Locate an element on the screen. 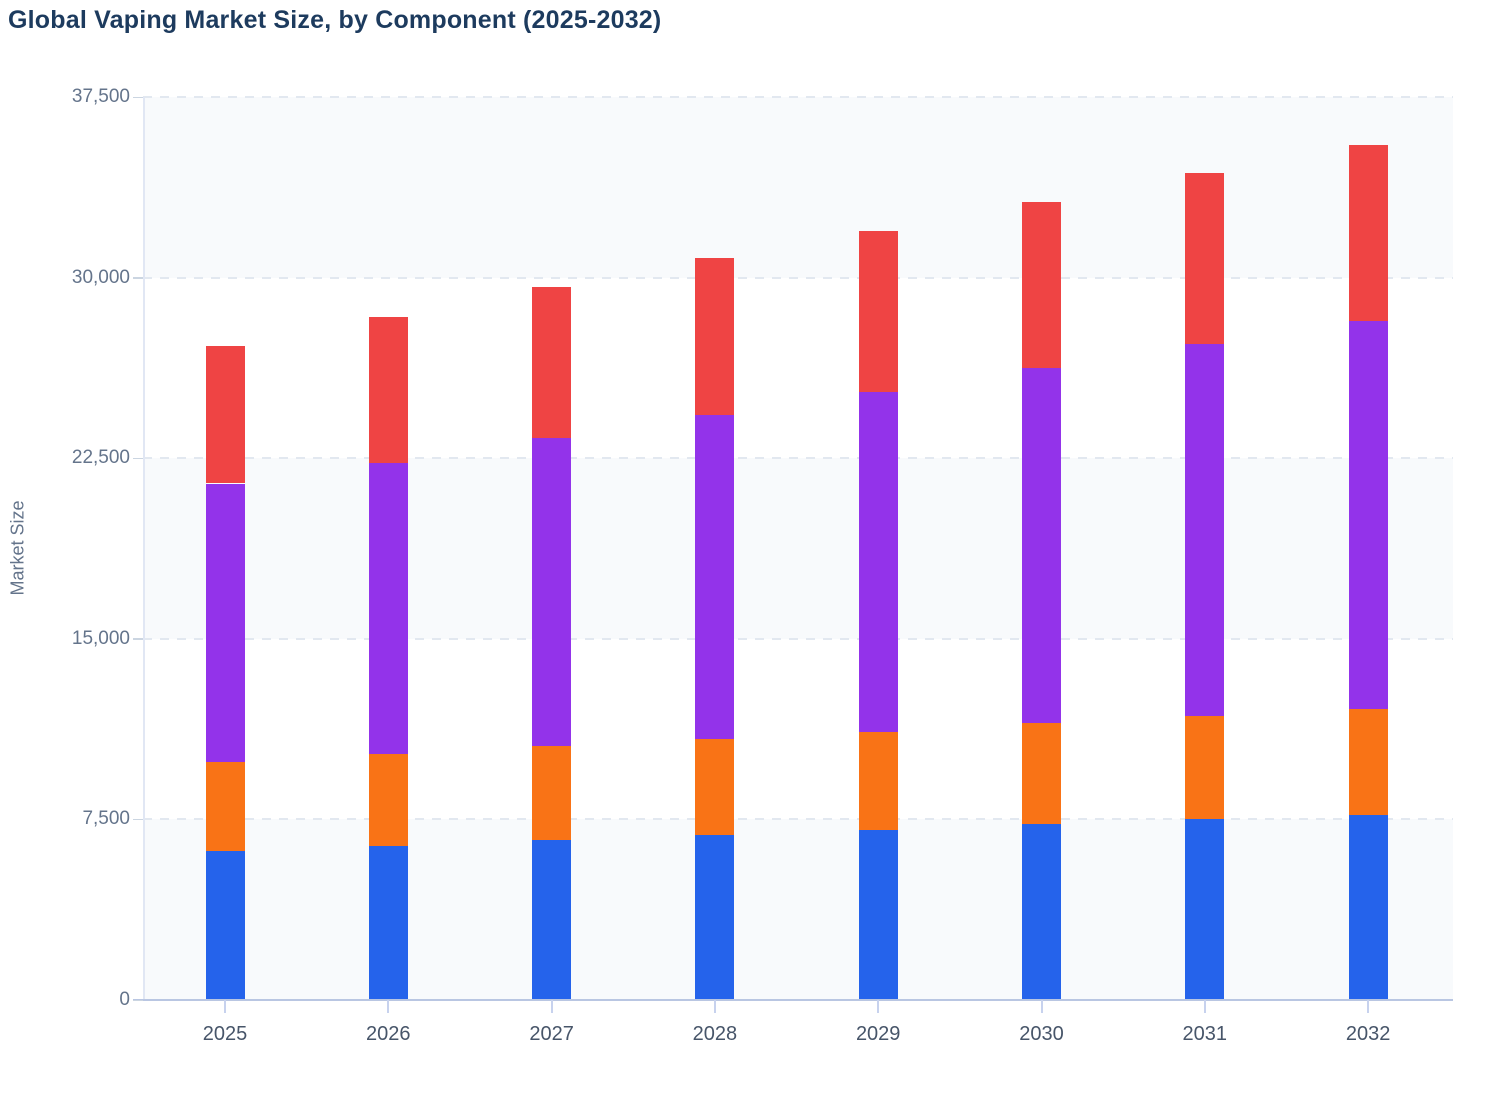 The width and height of the screenshot is (1508, 1120). bar-segment-2032-blue-bottom-segment is located at coordinates (1368, 907).